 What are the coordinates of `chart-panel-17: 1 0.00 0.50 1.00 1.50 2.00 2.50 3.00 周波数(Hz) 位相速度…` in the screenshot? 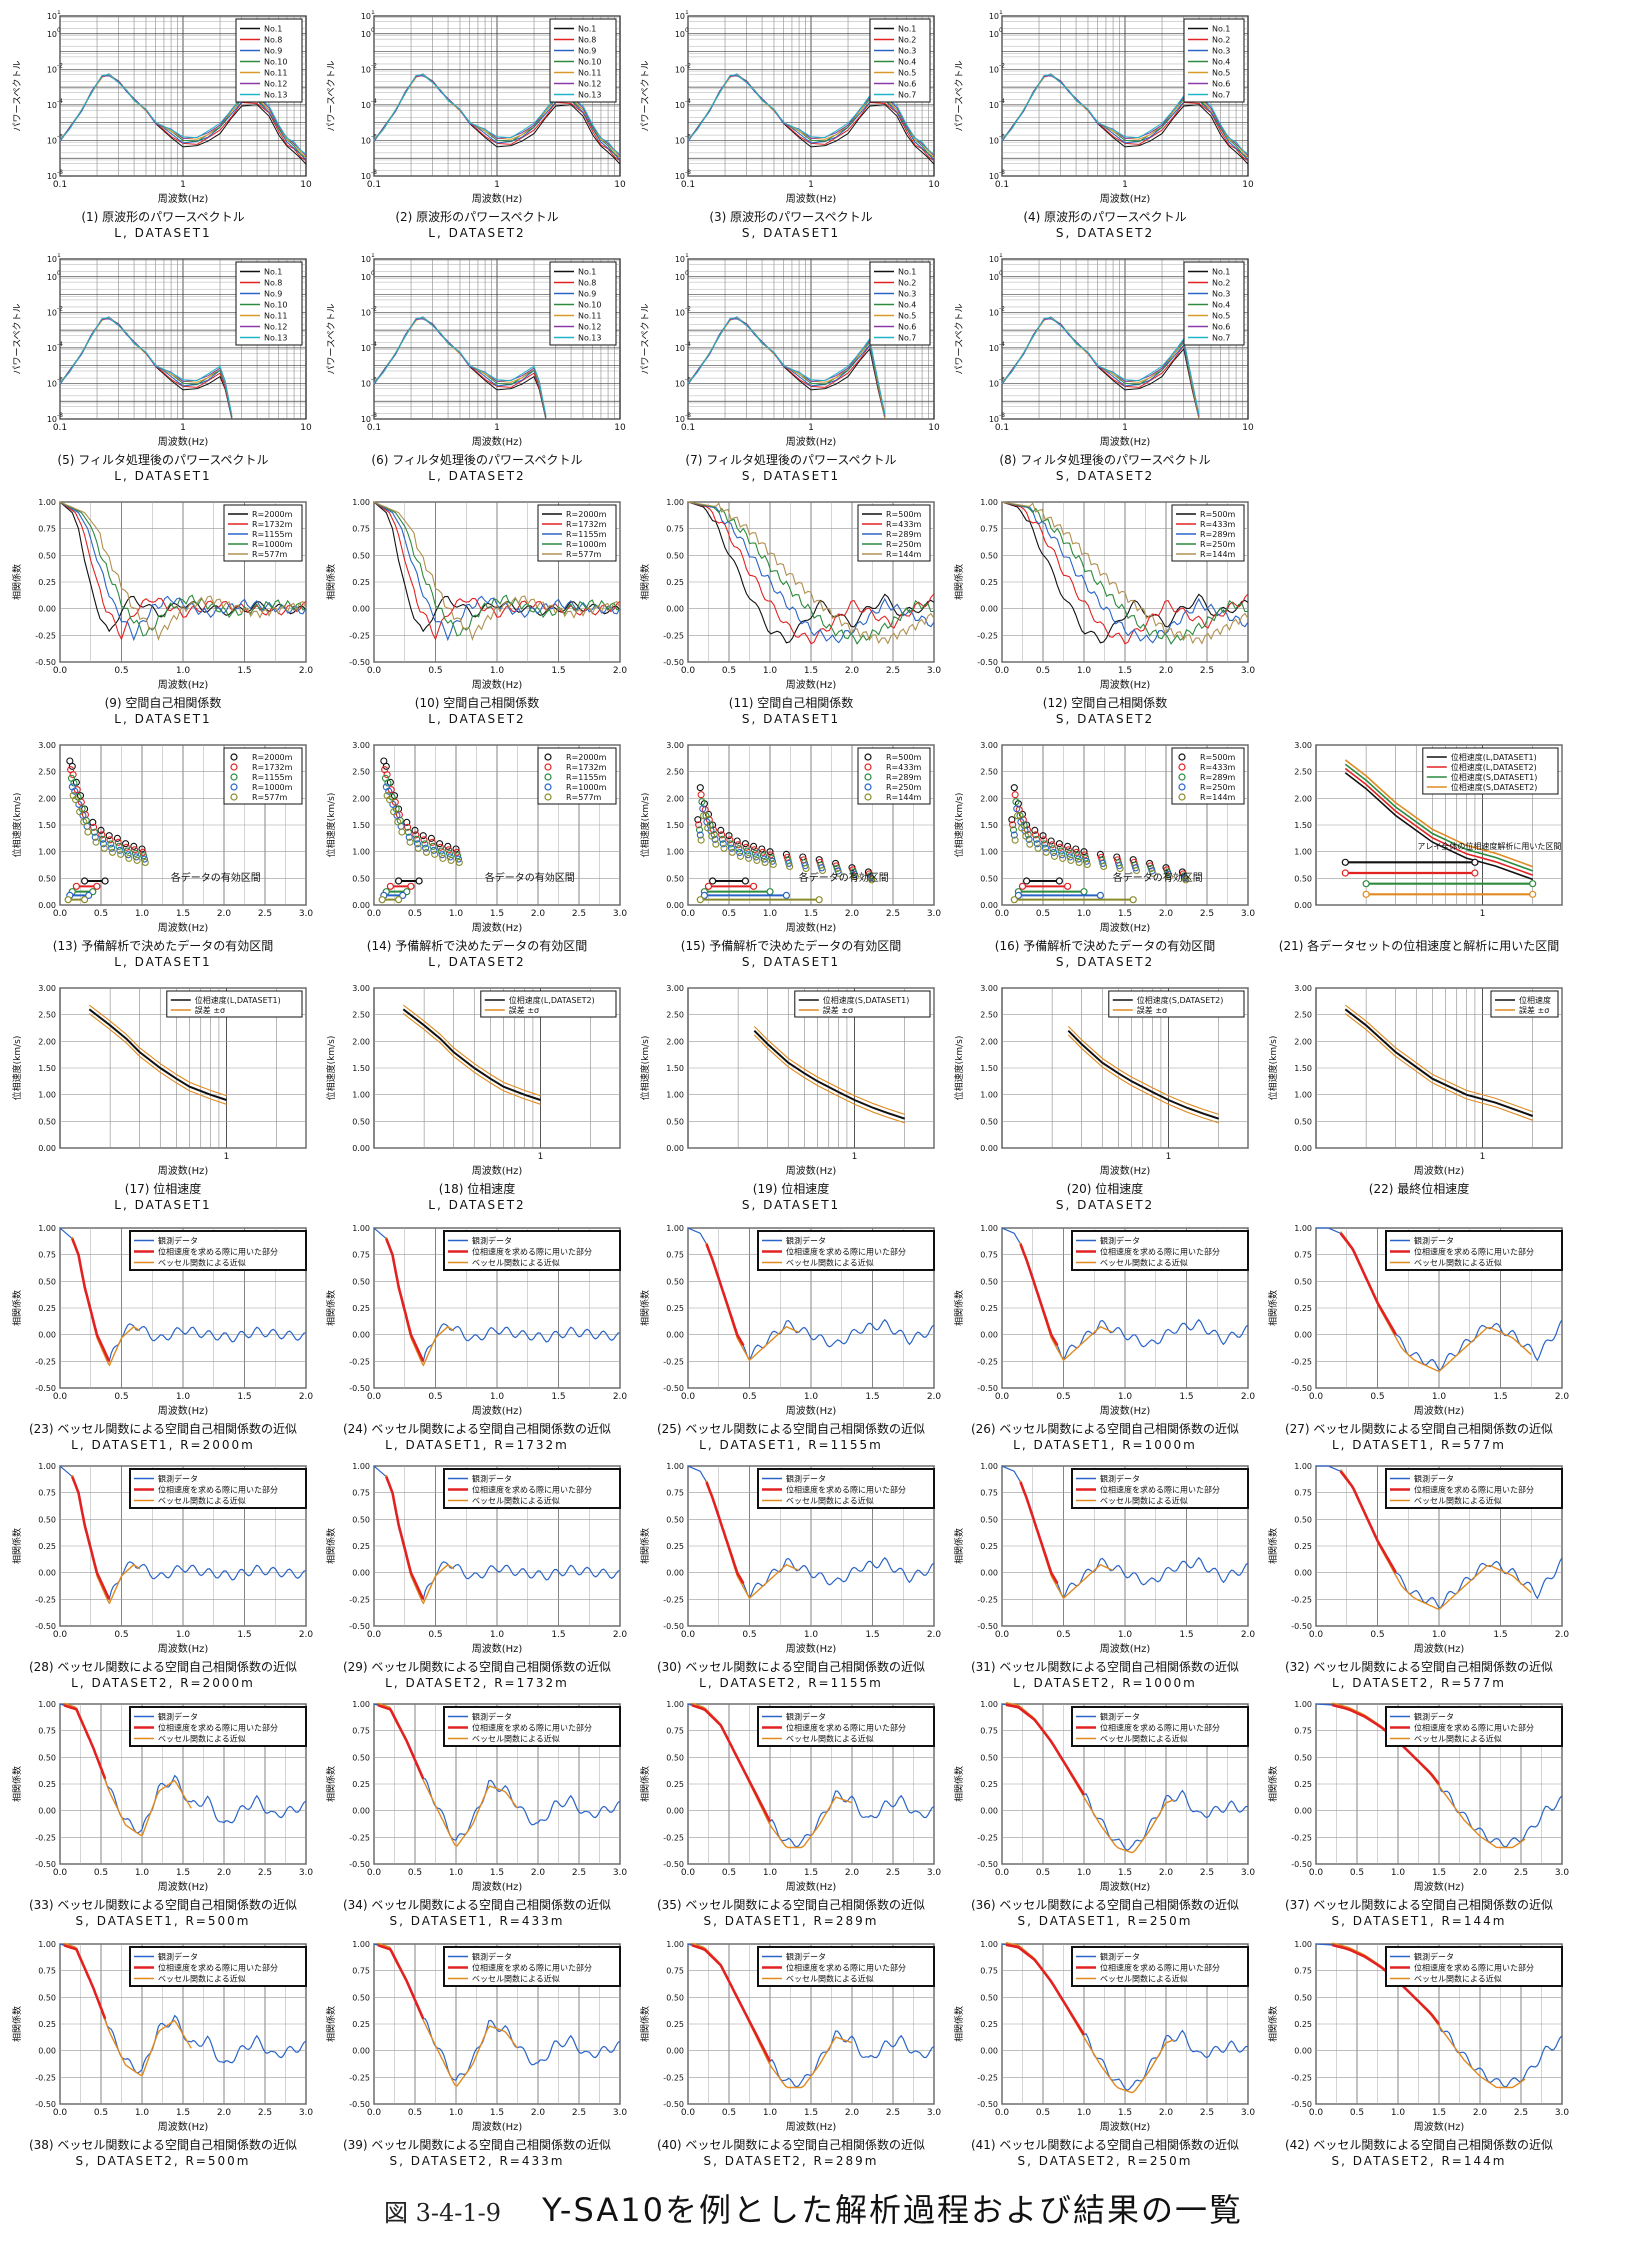 It's located at (163, 1100).